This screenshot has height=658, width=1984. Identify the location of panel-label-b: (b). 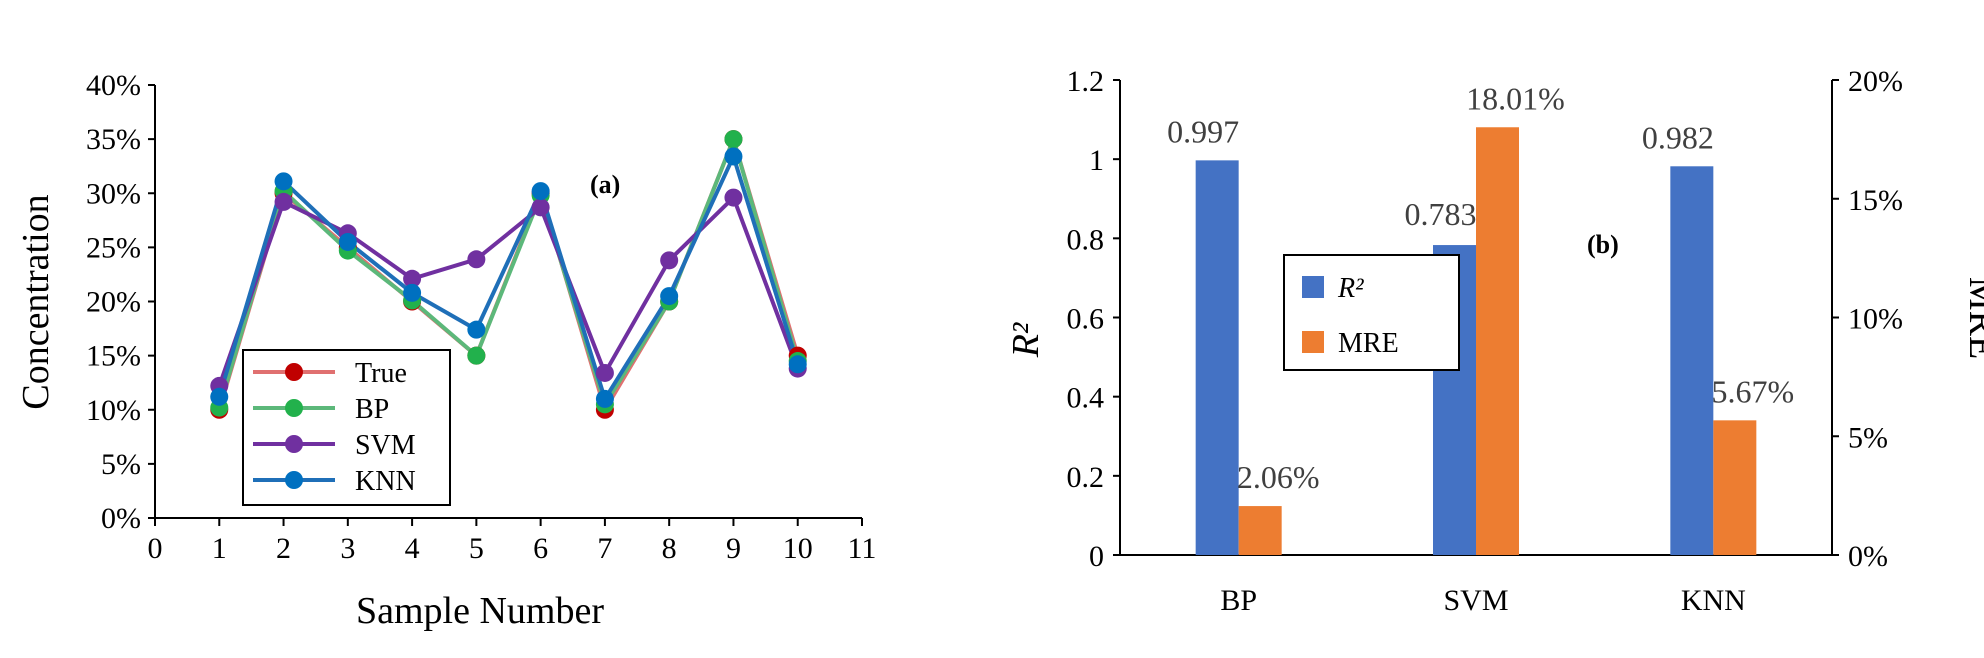
(1603, 244).